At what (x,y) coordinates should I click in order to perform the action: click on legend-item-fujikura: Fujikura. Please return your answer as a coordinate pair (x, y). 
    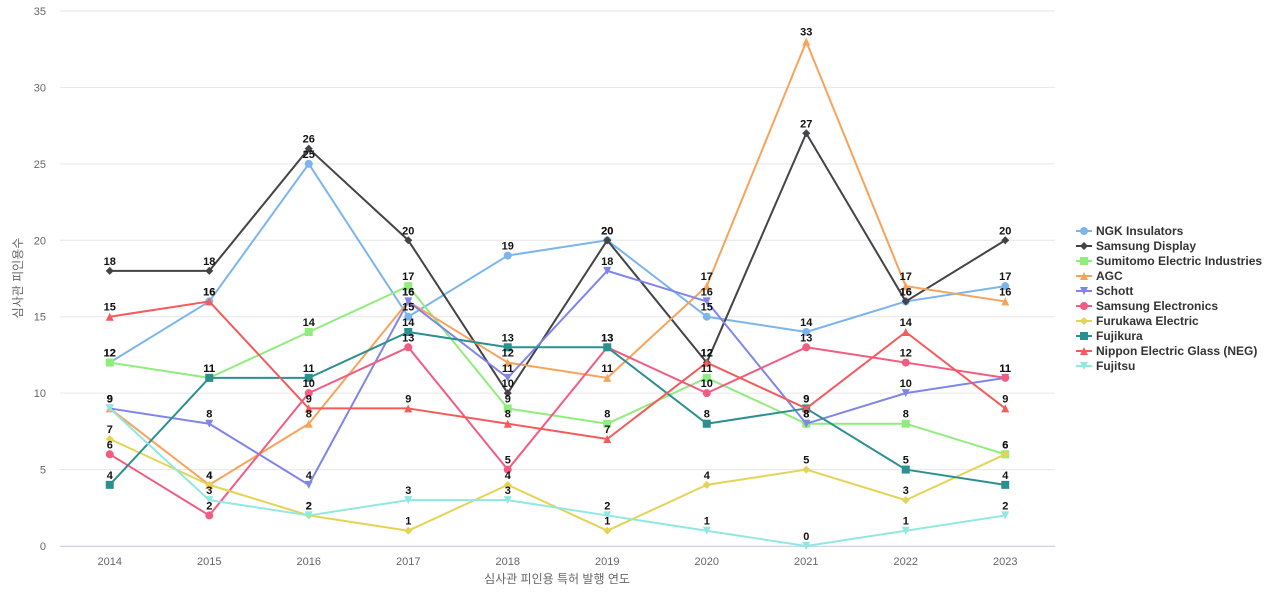
    Looking at the image, I should click on (1109, 336).